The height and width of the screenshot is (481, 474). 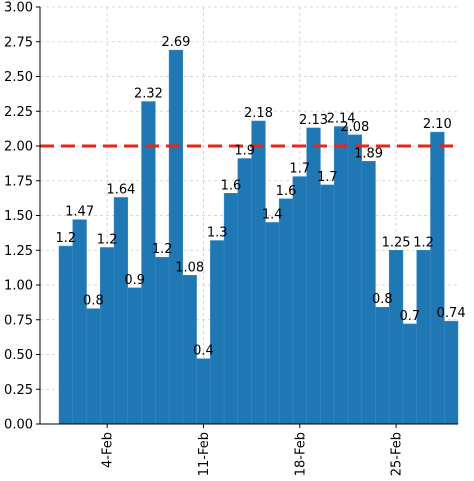 What do you see at coordinates (18, 8) in the screenshot?
I see `y-tick-label: 3.00` at bounding box center [18, 8].